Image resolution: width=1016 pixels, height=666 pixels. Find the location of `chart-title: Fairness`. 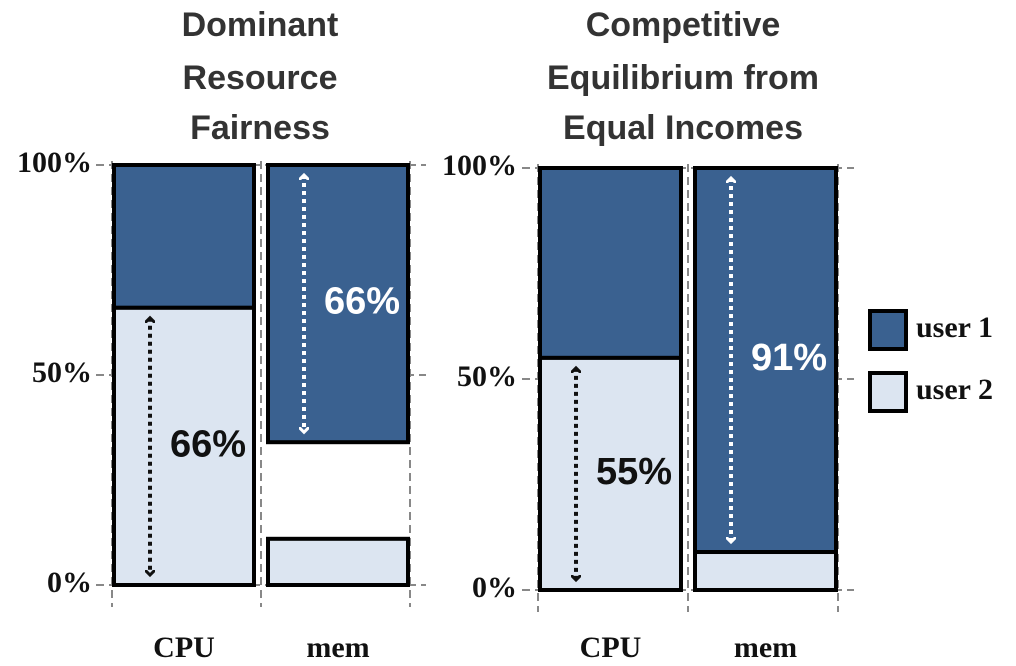

chart-title: Fairness is located at coordinates (260, 128).